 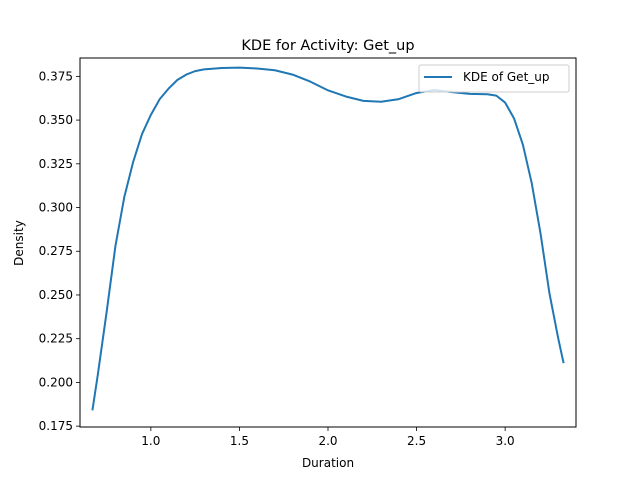 I want to click on y-tick-label: 0.225, so click(x=56, y=339).